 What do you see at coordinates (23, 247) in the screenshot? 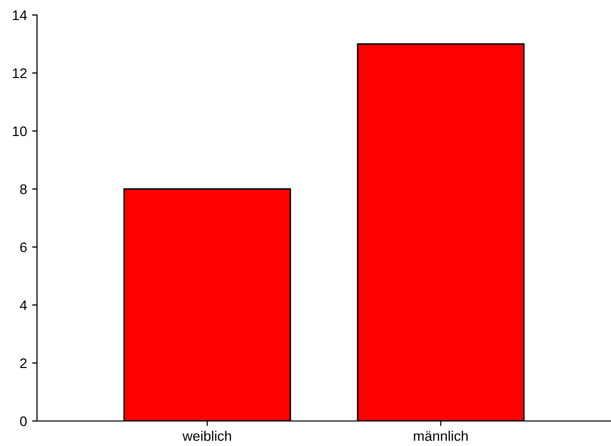
I see `y-tick-label: 6` at bounding box center [23, 247].